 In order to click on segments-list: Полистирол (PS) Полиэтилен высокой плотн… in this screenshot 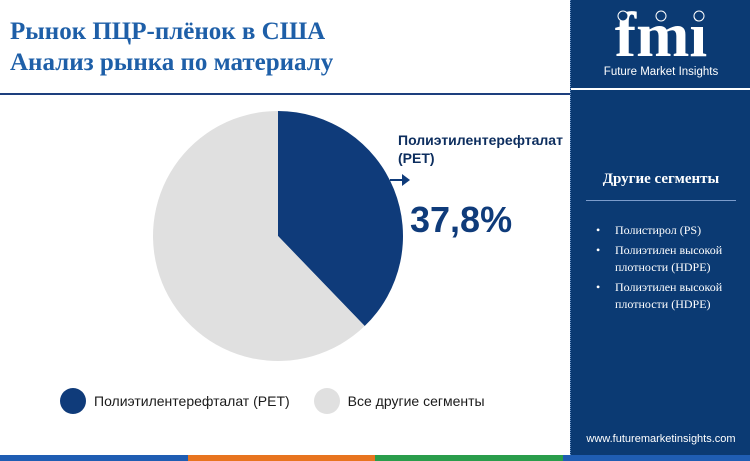, I will do `click(668, 269)`.